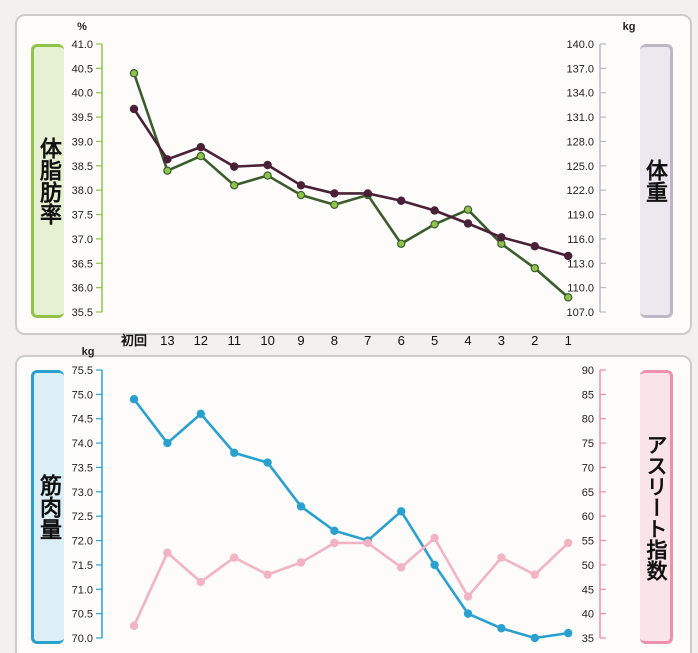 The width and height of the screenshot is (698, 653). Describe the element at coordinates (588, 590) in the screenshot. I see `bottom-right-tick-label: 45` at that location.